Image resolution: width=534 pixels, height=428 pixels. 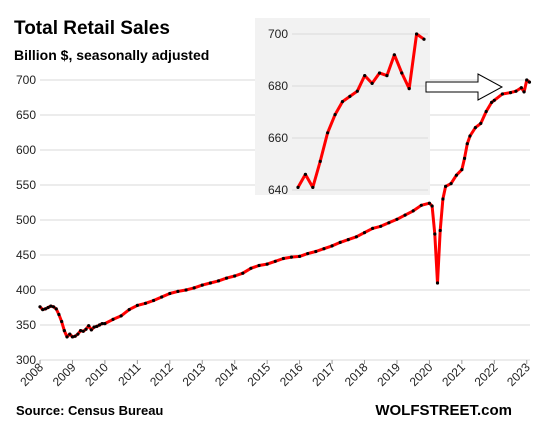 I want to click on y-tick-label: 400, so click(x=26, y=290).